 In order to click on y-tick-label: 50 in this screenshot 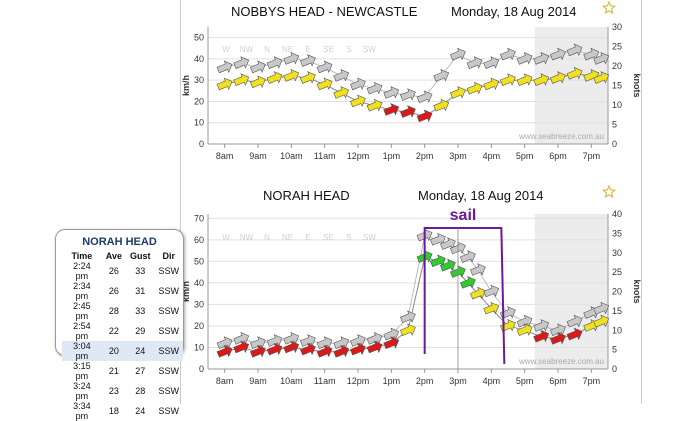, I will do `click(199, 38)`.